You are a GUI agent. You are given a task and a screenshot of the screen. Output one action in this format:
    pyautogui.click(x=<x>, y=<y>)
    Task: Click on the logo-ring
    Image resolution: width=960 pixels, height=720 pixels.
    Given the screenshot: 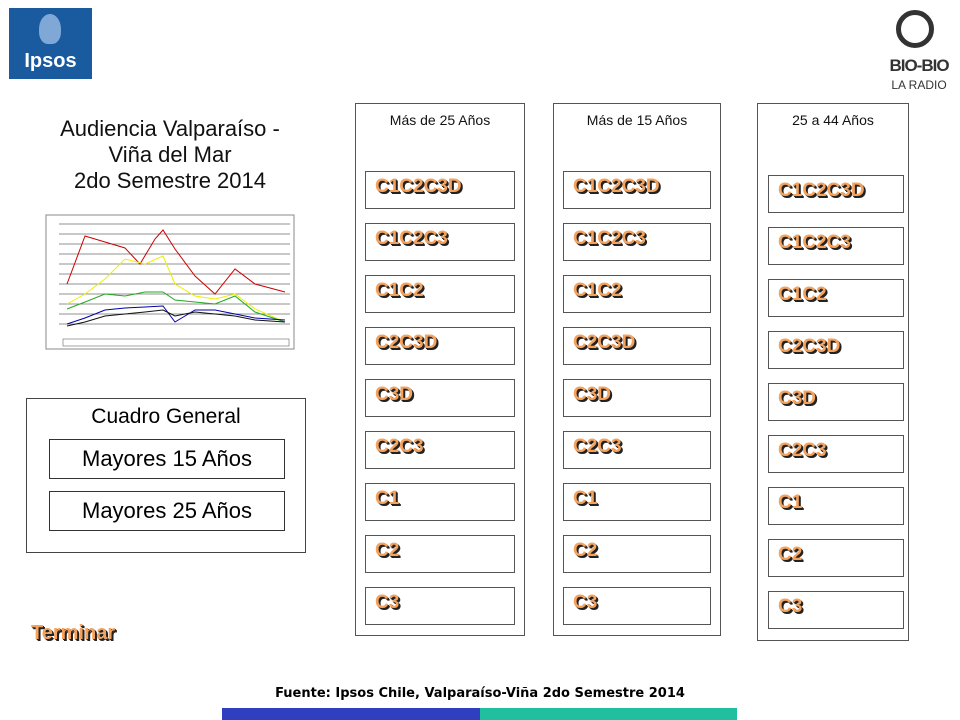 What is the action you would take?
    pyautogui.click(x=915, y=29)
    